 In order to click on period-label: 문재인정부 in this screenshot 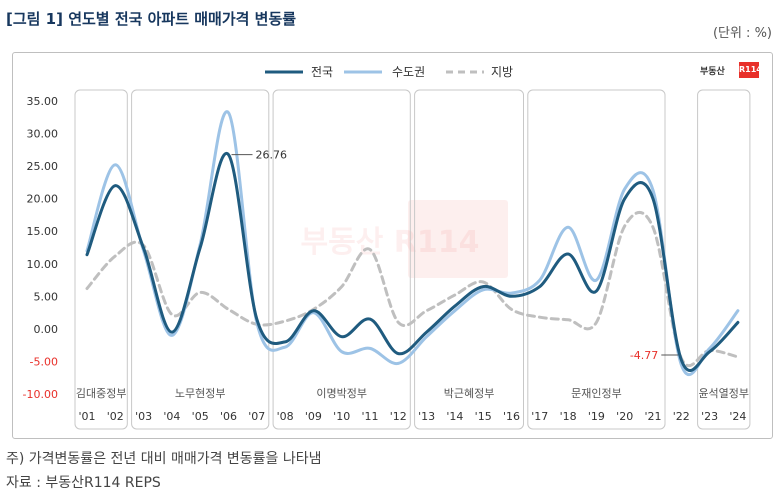, I will do `click(596, 393)`.